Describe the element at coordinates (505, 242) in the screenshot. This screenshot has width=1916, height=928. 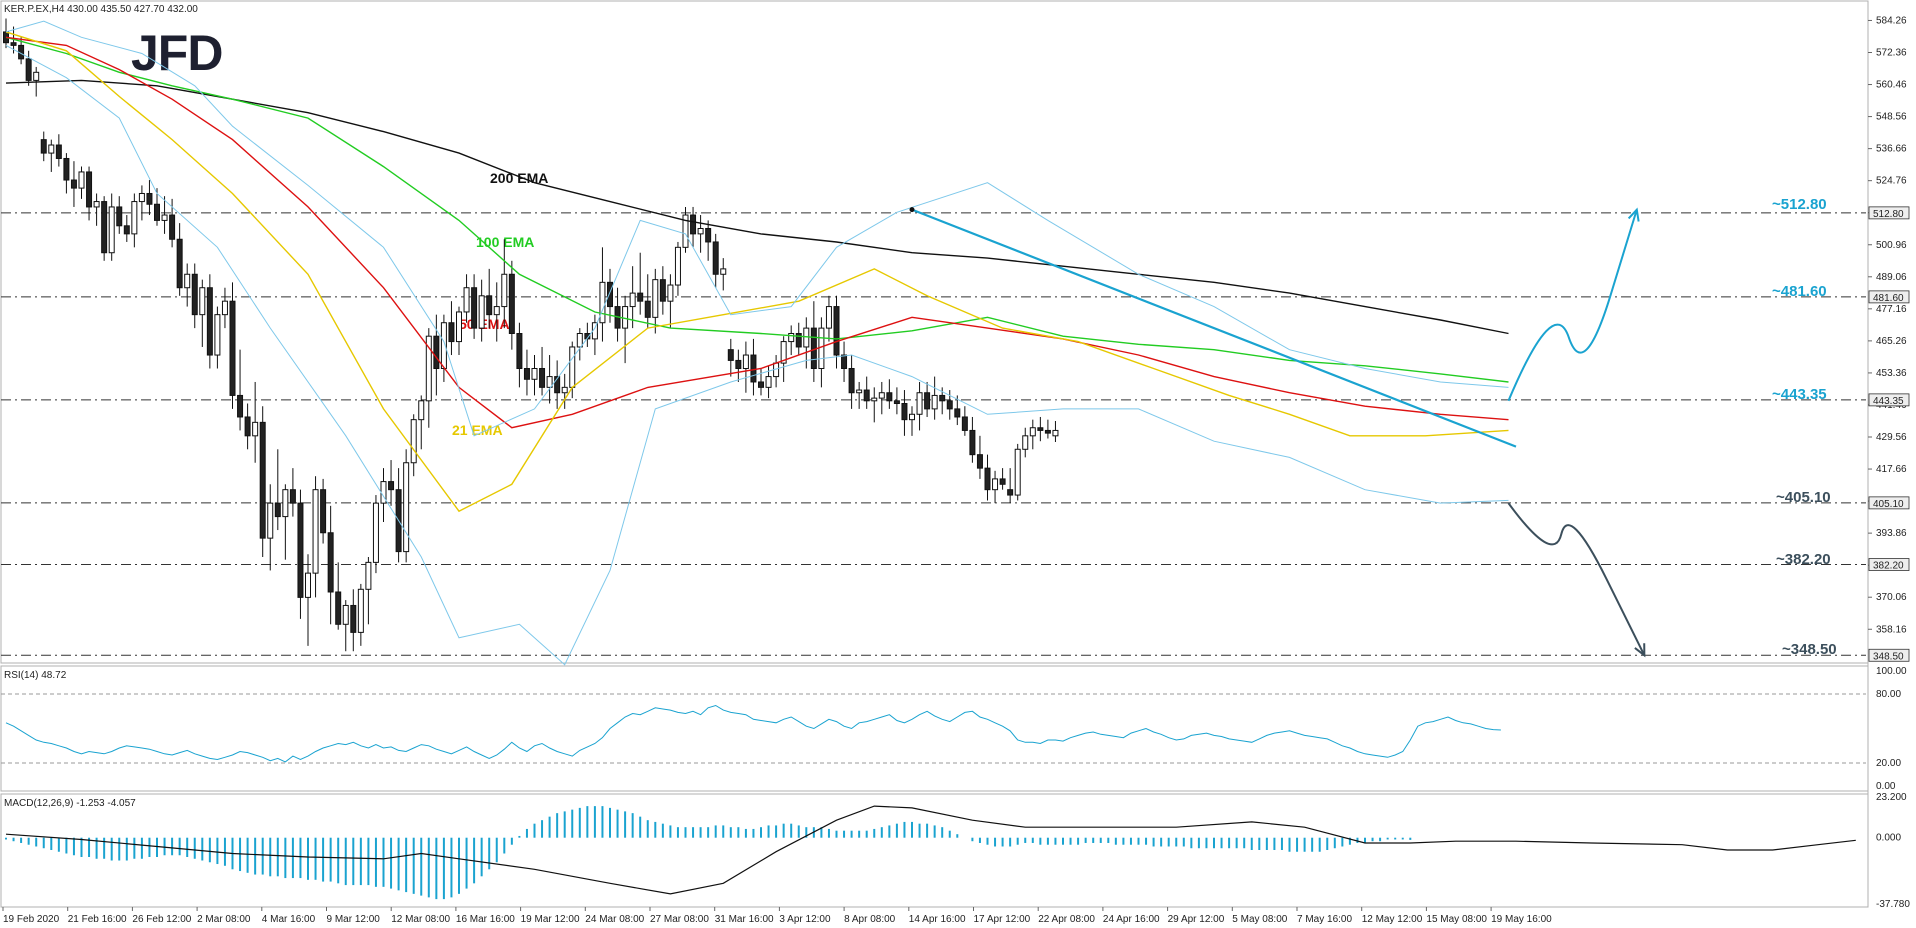
I see `ema-100-label: 100 EMA` at that location.